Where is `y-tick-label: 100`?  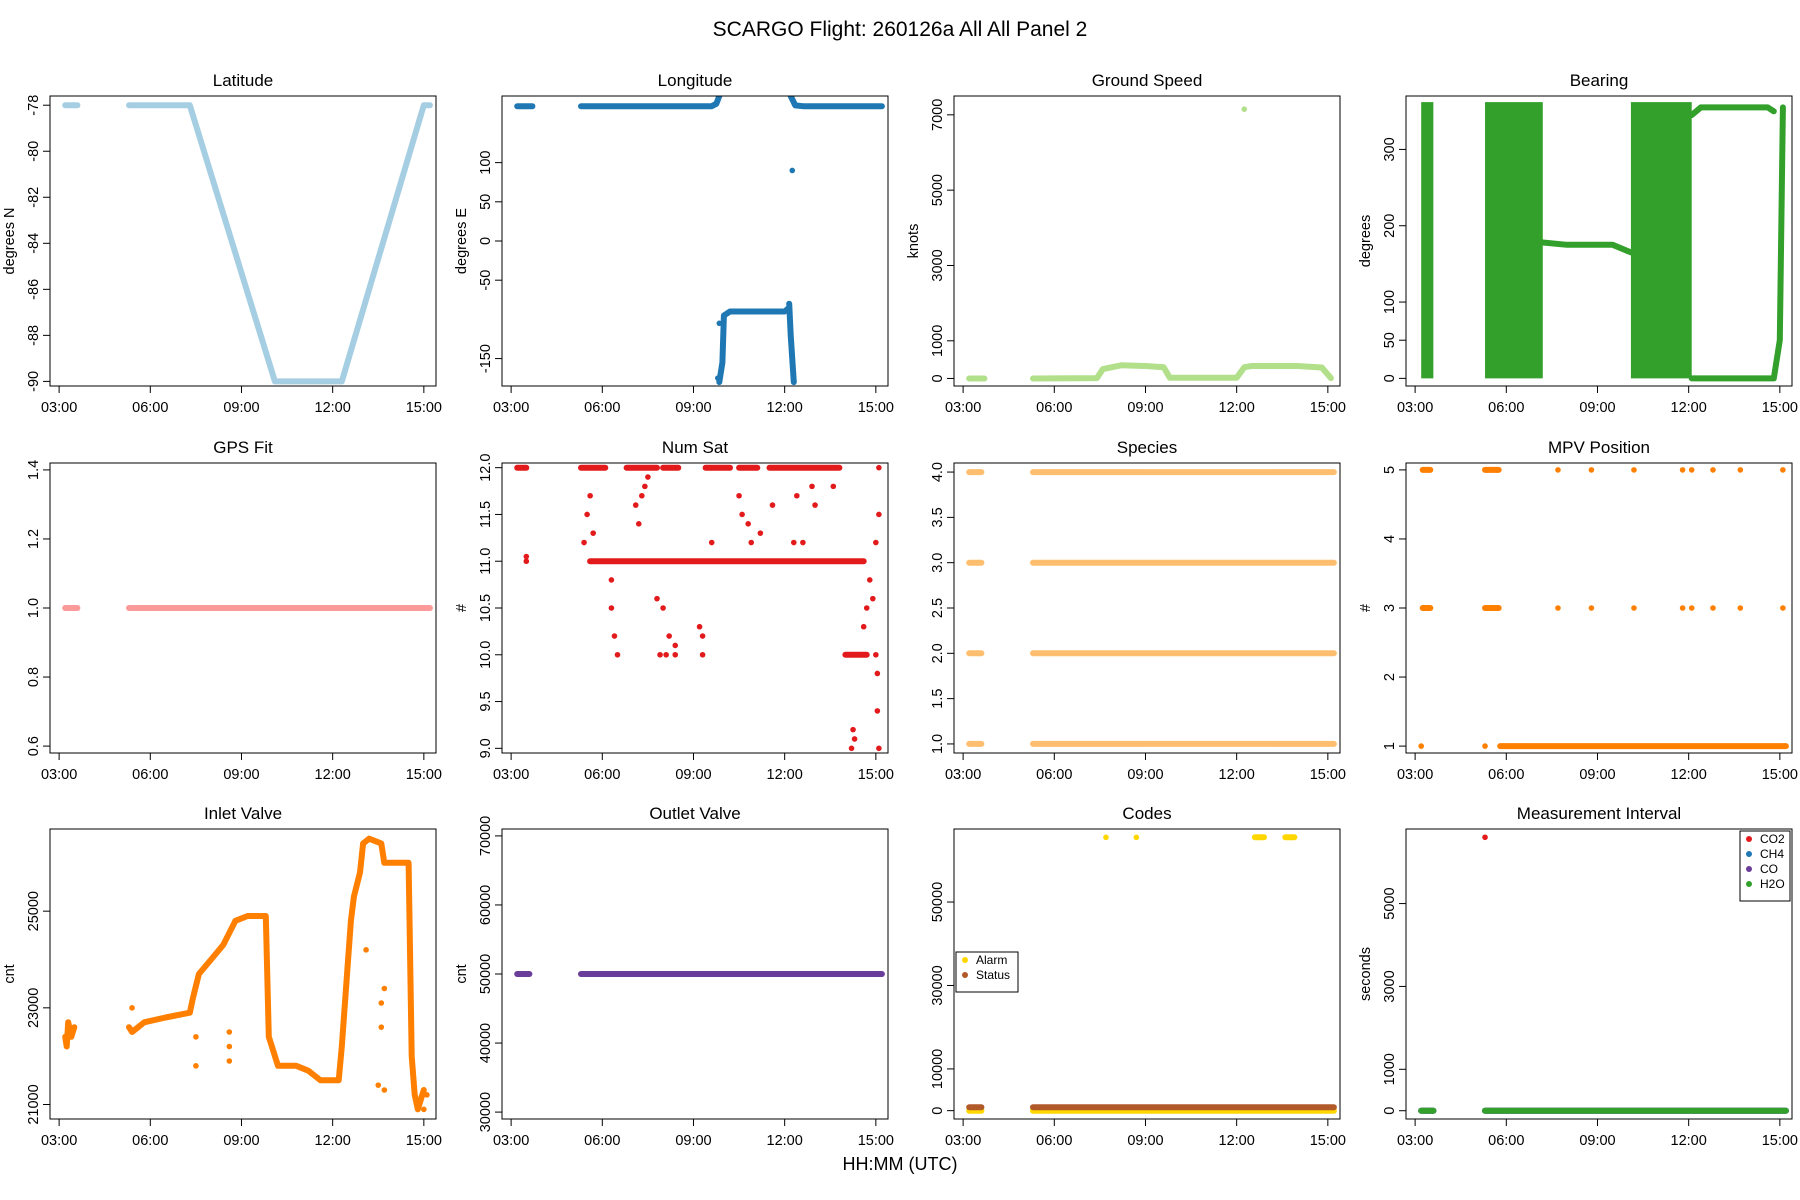
y-tick-label: 100 is located at coordinates (1390, 302).